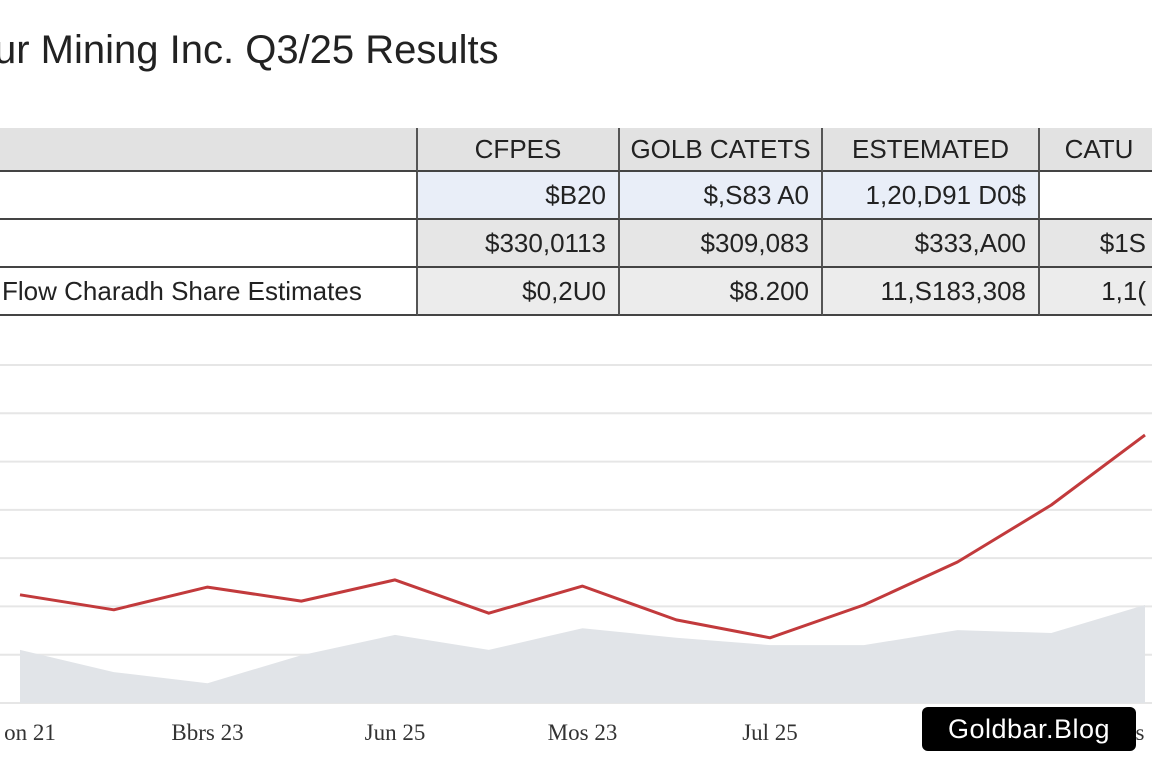 This screenshot has height=768, width=1152. Describe the element at coordinates (721, 244) in the screenshot. I see `table-cell: $309,083` at that location.